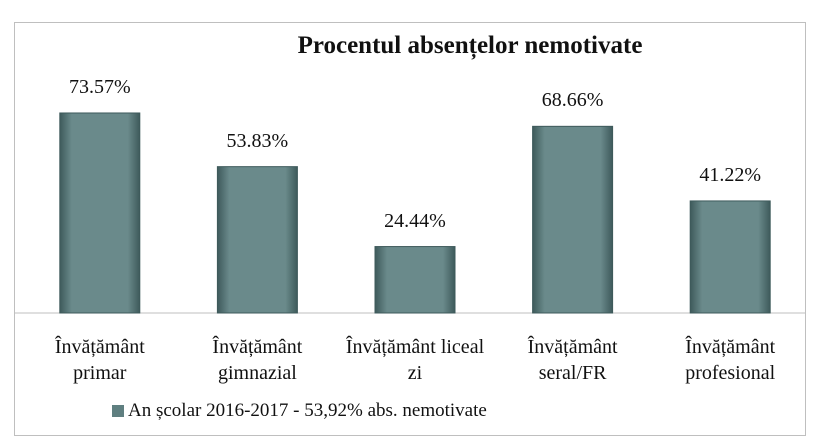 This screenshot has width=816, height=444. Describe the element at coordinates (730, 174) in the screenshot. I see `value-label: 41.22%` at that location.